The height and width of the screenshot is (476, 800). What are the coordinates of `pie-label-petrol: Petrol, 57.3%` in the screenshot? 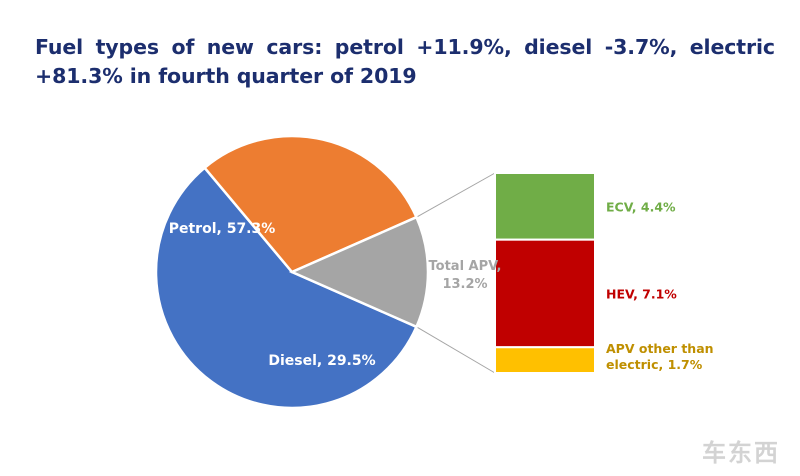 It's located at (222, 229).